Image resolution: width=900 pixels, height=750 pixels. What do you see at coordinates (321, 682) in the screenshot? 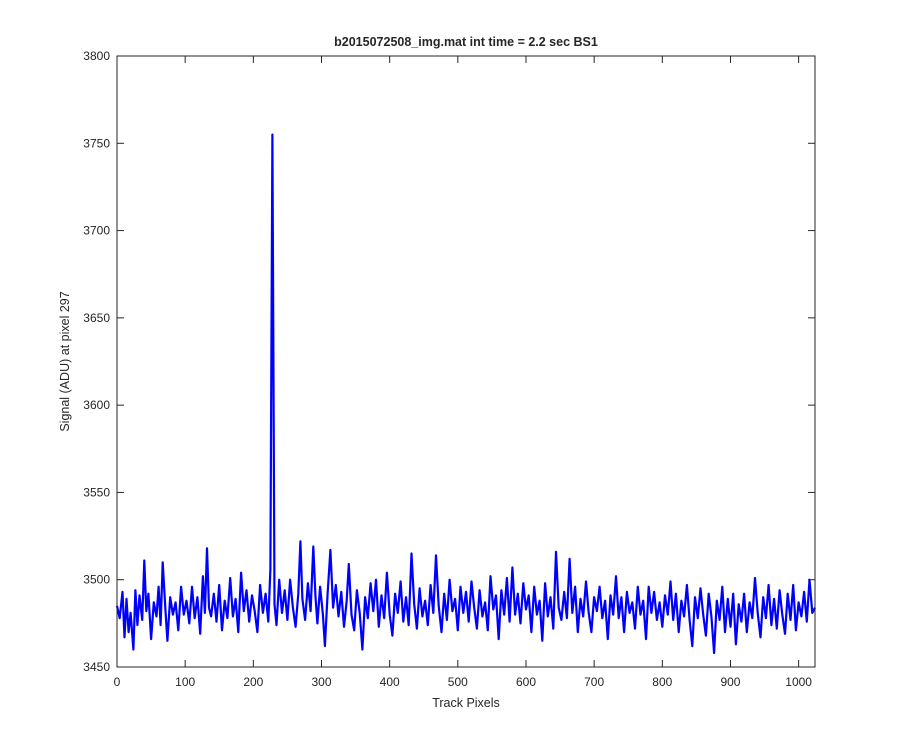
I see `x-tick-label: 300` at bounding box center [321, 682].